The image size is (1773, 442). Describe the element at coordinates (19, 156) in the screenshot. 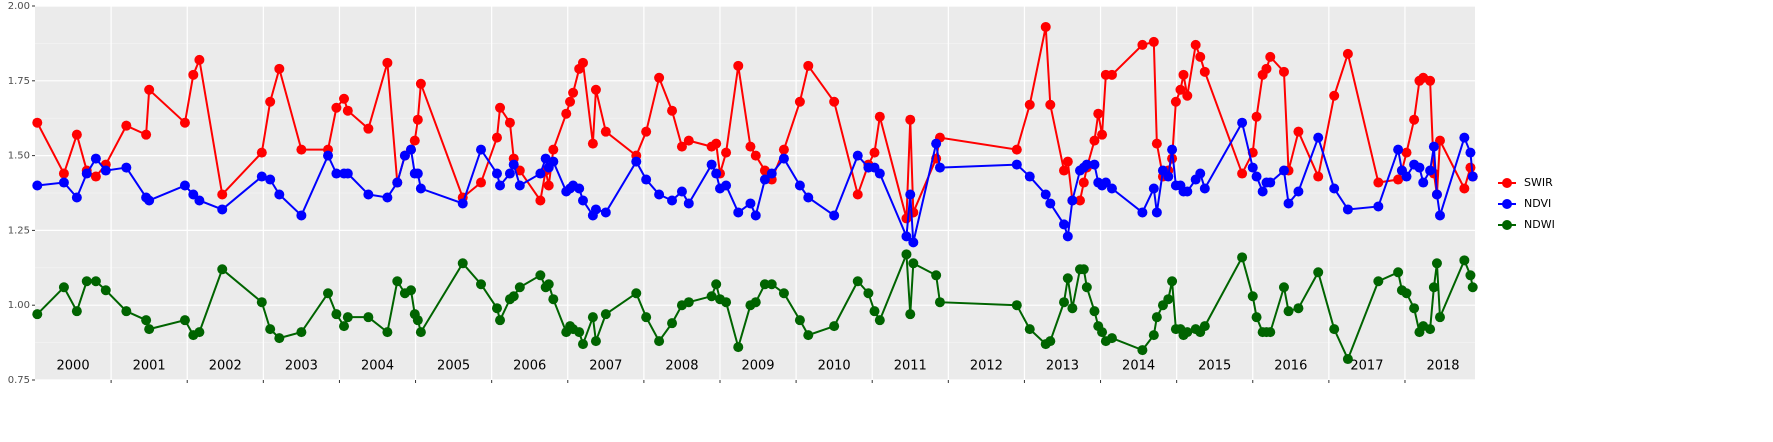

I see `y-tick-label: 1.50` at that location.